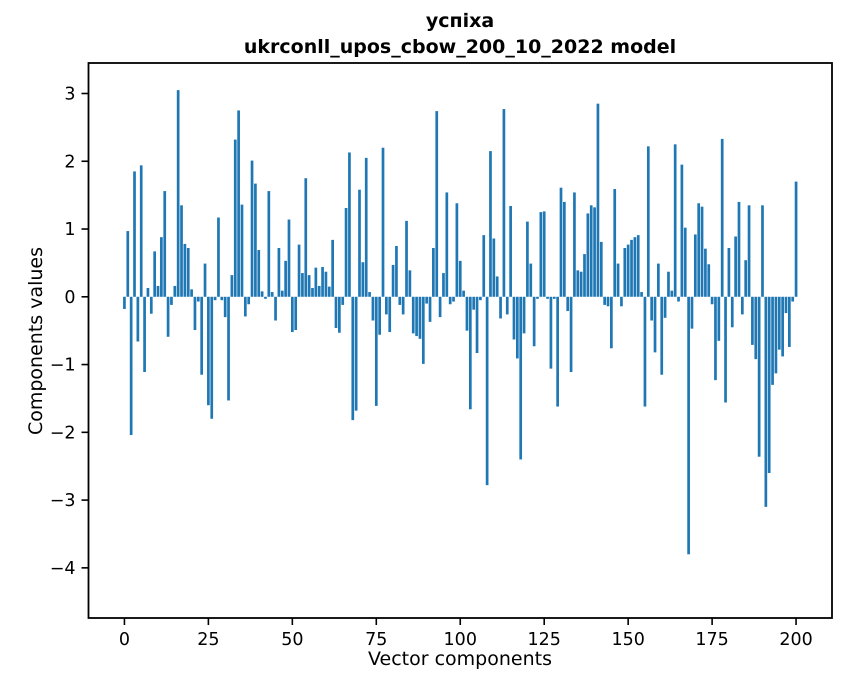 This screenshot has width=847, height=696. Describe the element at coordinates (466, 634) in the screenshot. I see `x-axis-ticks: 0 25 50 75 100 125 150 175 200` at that location.